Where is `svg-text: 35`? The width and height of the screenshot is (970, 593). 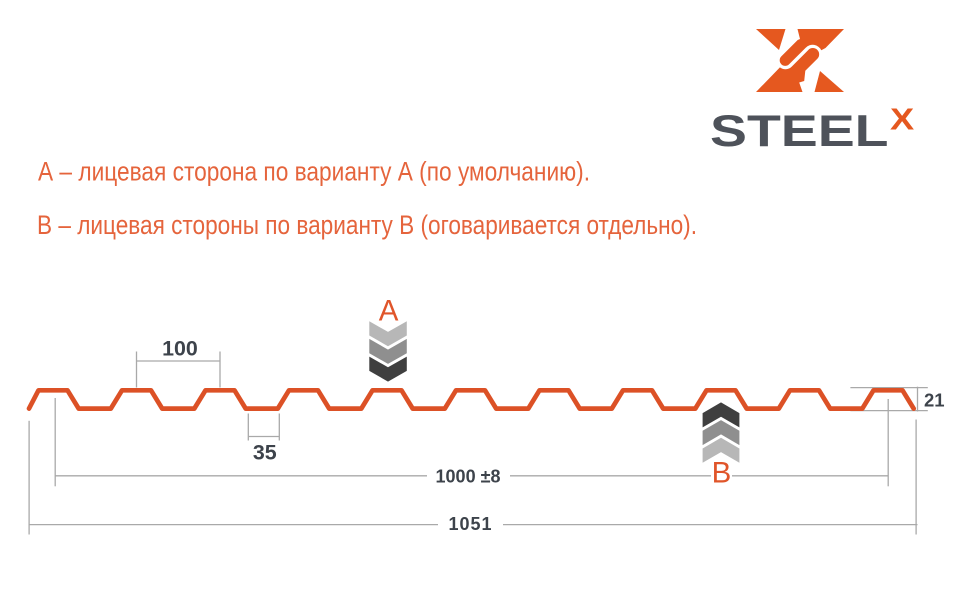 svg-text: 35 is located at coordinates (265, 453).